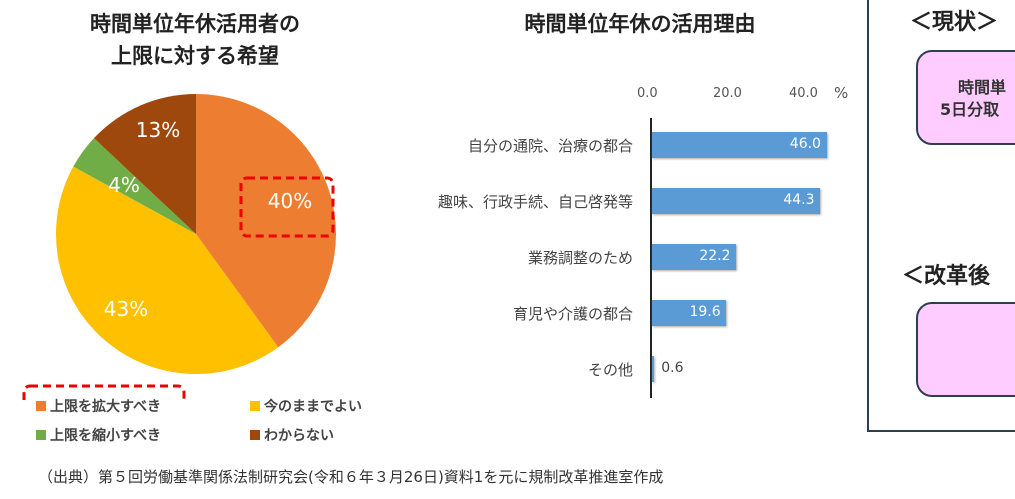 This screenshot has height=499, width=1015. What do you see at coordinates (805, 144) in the screenshot?
I see `bar-value-label: 46.0` at bounding box center [805, 144].